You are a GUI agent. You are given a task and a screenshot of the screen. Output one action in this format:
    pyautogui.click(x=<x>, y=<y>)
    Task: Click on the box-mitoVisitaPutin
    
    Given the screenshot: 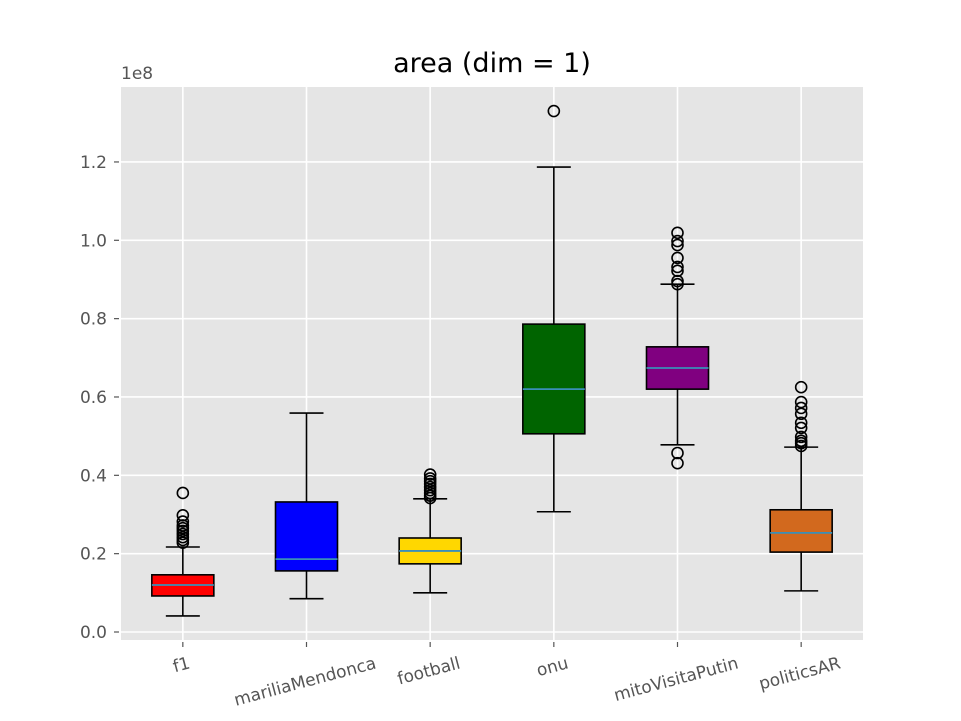 What is the action you would take?
    pyautogui.click(x=677, y=348)
    